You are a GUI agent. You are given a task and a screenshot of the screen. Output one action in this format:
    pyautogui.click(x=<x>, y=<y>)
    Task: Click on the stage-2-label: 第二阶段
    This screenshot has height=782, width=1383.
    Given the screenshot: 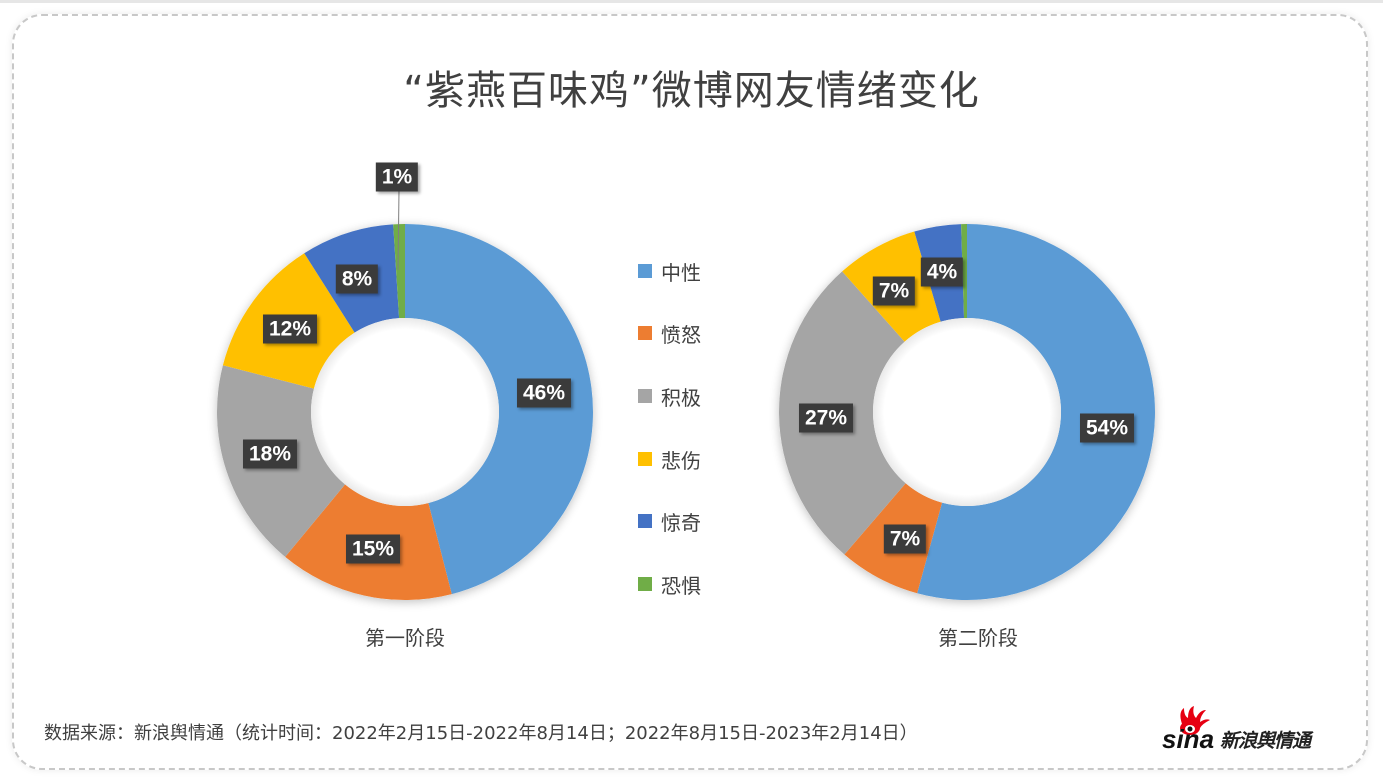 What is the action you would take?
    pyautogui.click(x=978, y=638)
    